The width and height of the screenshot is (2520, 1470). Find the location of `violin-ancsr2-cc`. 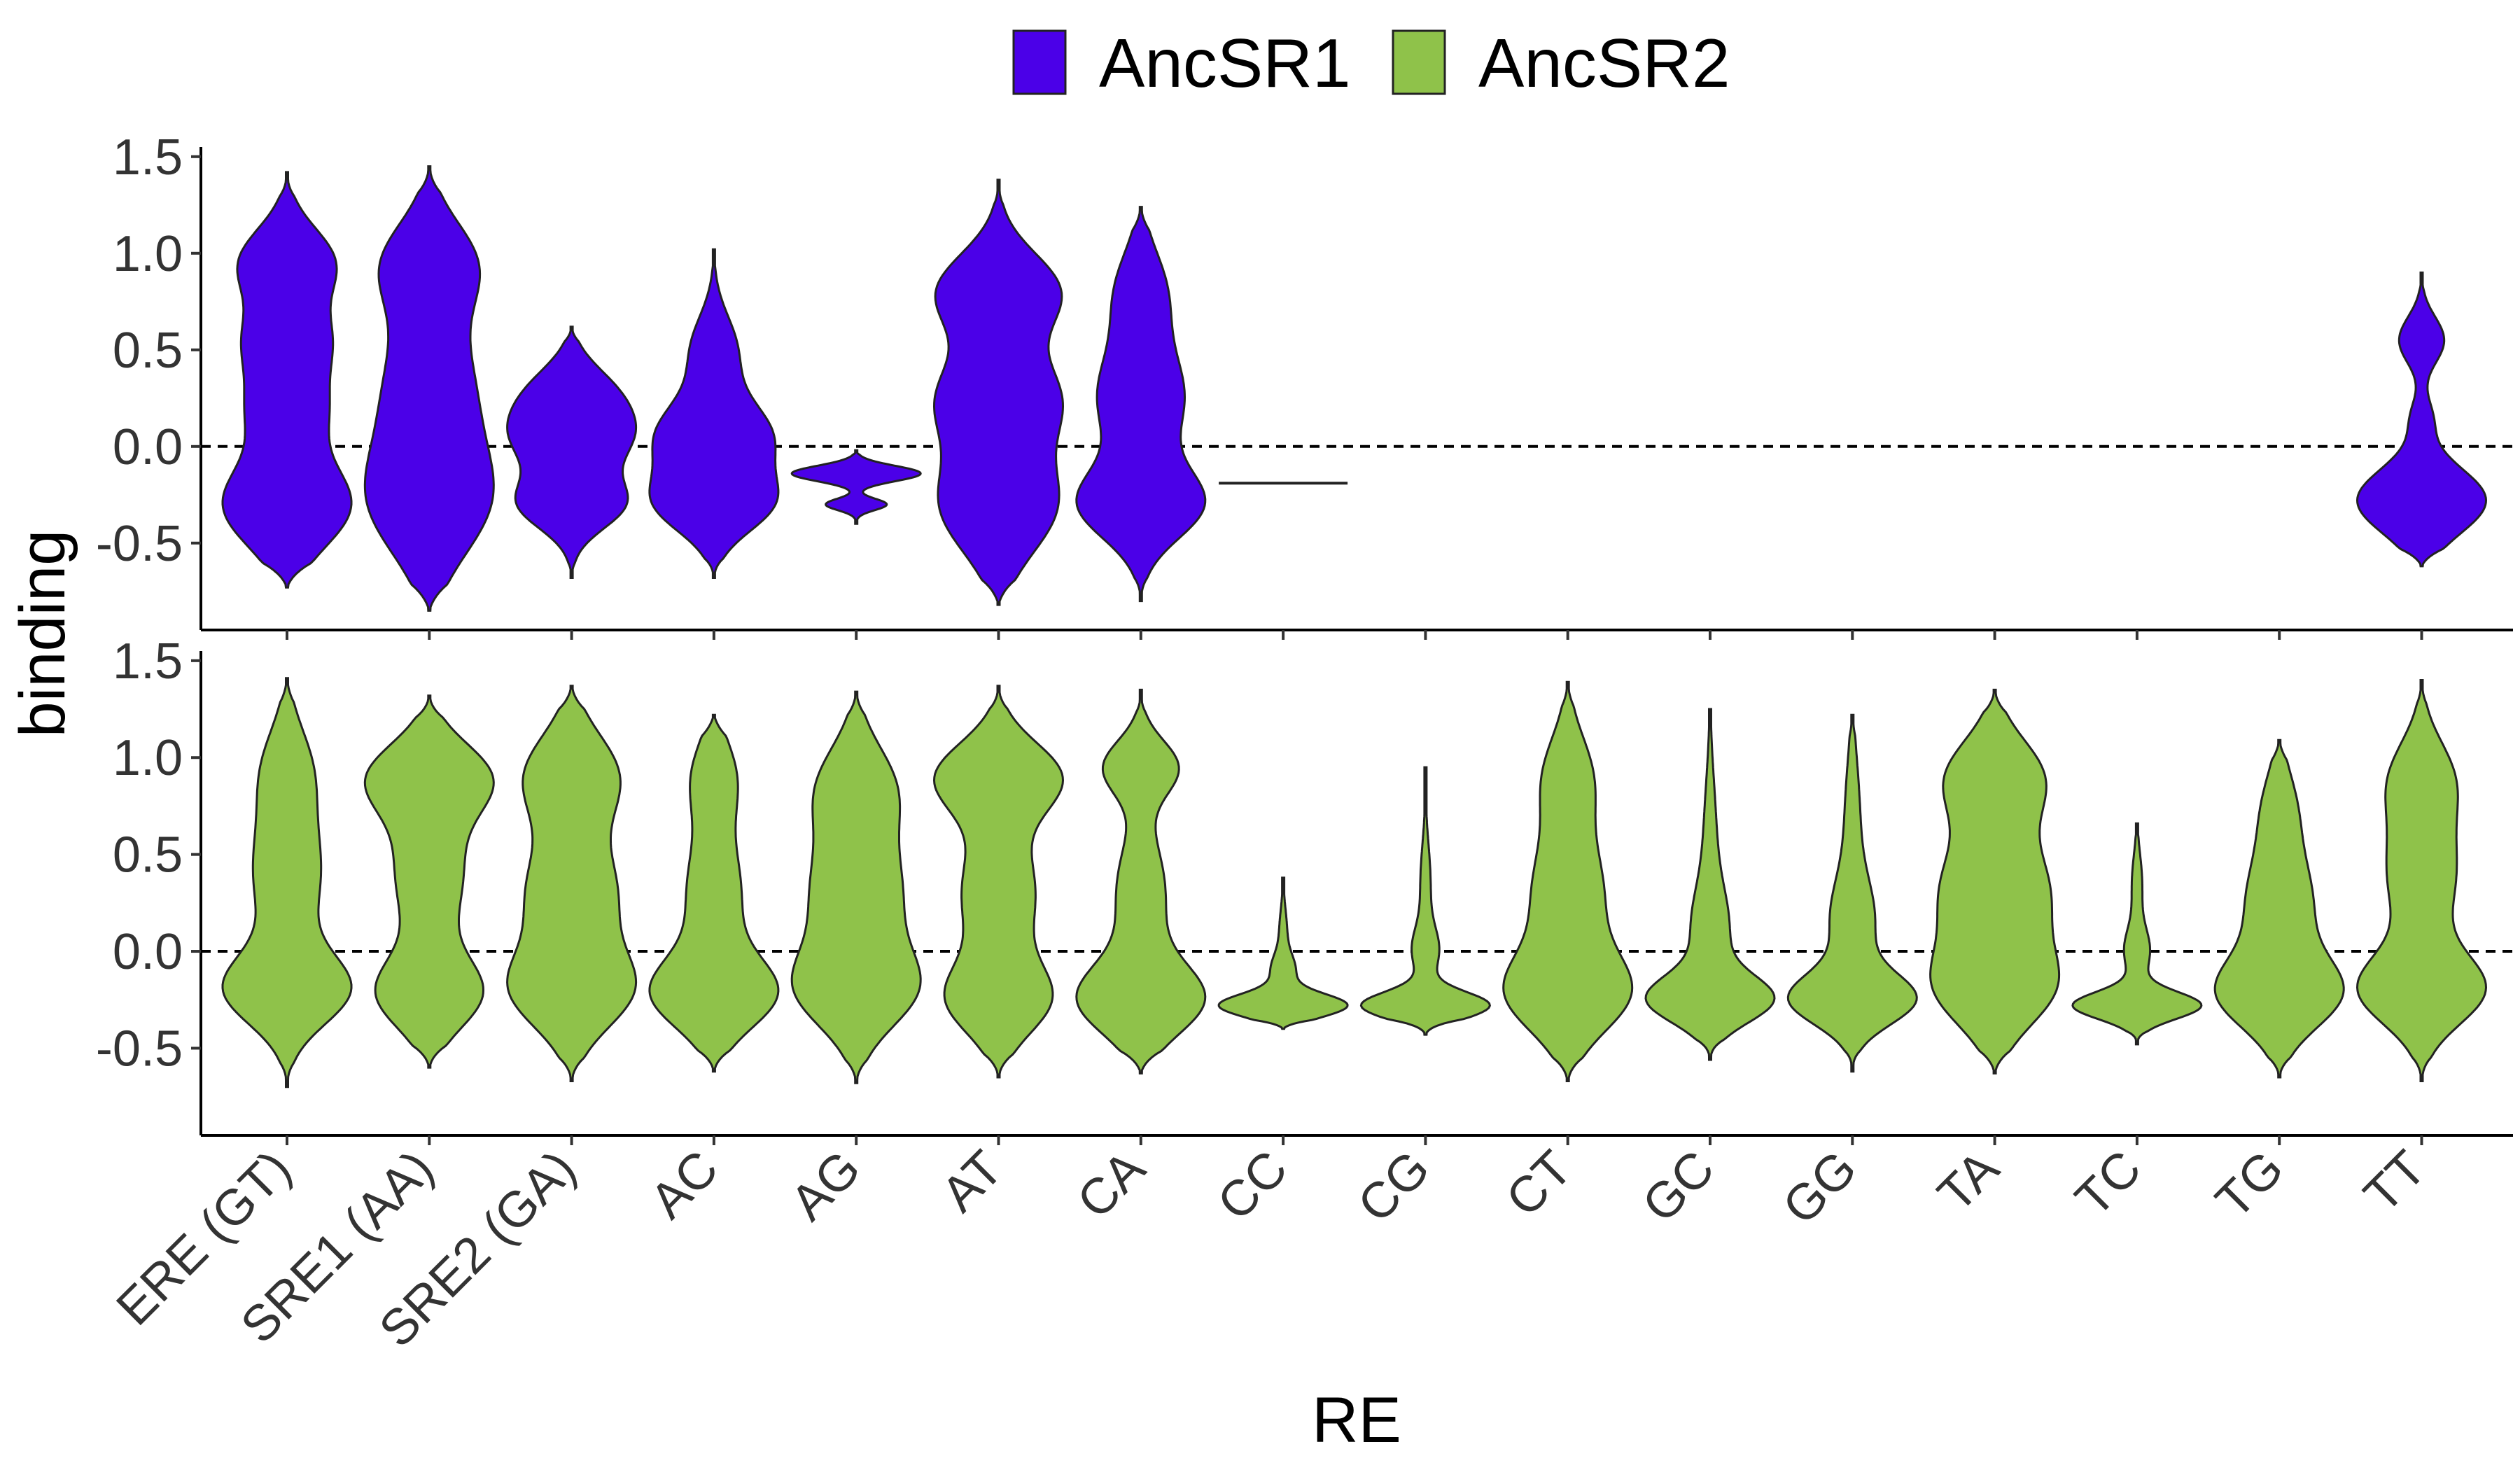

violin-ancsr2-cc is located at coordinates (1283, 953).